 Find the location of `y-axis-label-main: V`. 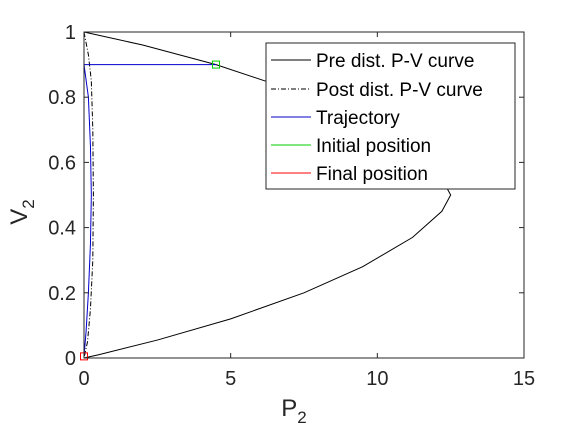

y-axis-label-main: V is located at coordinates (19, 217).